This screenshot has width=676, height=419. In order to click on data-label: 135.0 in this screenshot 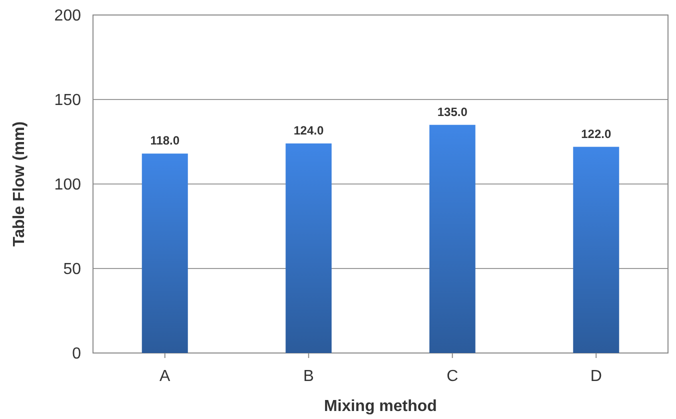, I will do `click(452, 111)`.